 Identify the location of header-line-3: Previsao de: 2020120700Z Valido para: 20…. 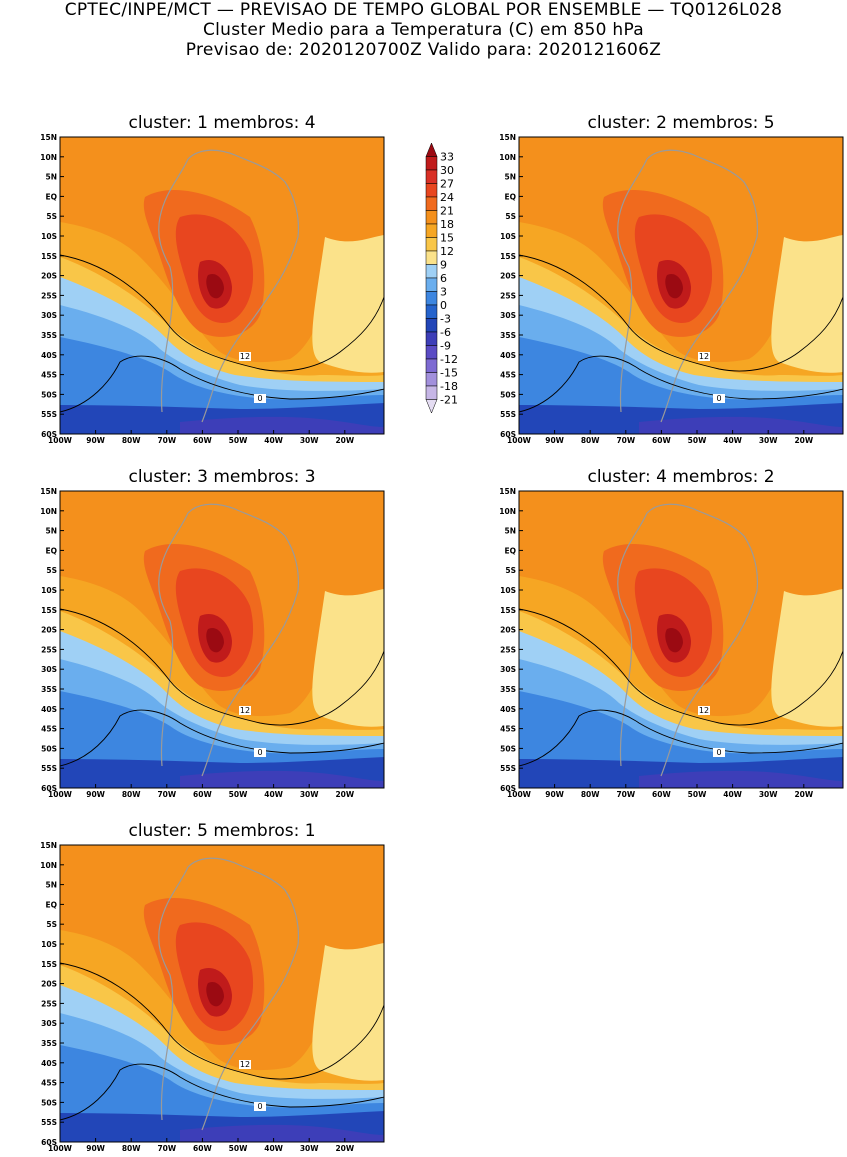
(423, 50).